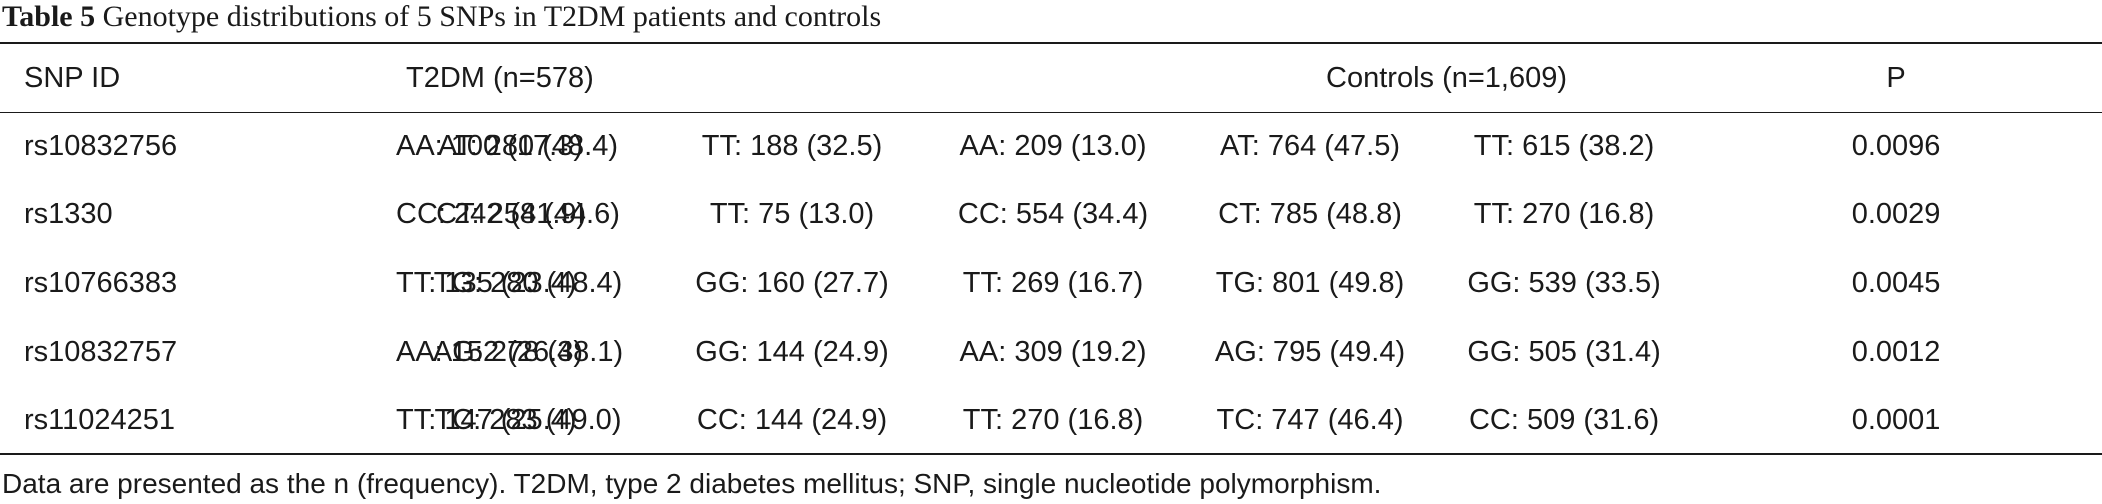 The image size is (2102, 504). I want to click on t2dm-genotype-cell: TC: 283 (49.0), so click(528, 420).